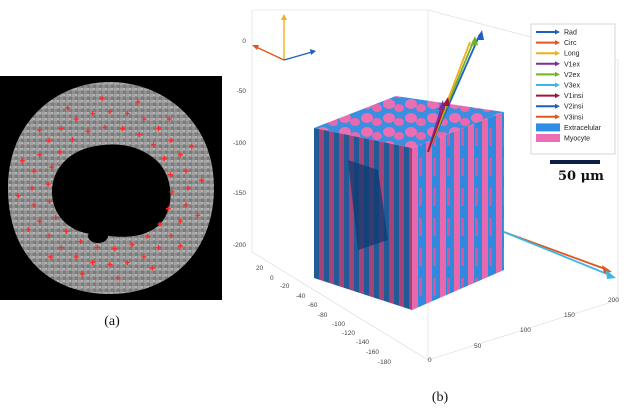 Image resolution: width=640 pixels, height=409 pixels. What do you see at coordinates (572, 86) in the screenshot?
I see `legend-label: V3ex` at bounding box center [572, 86].